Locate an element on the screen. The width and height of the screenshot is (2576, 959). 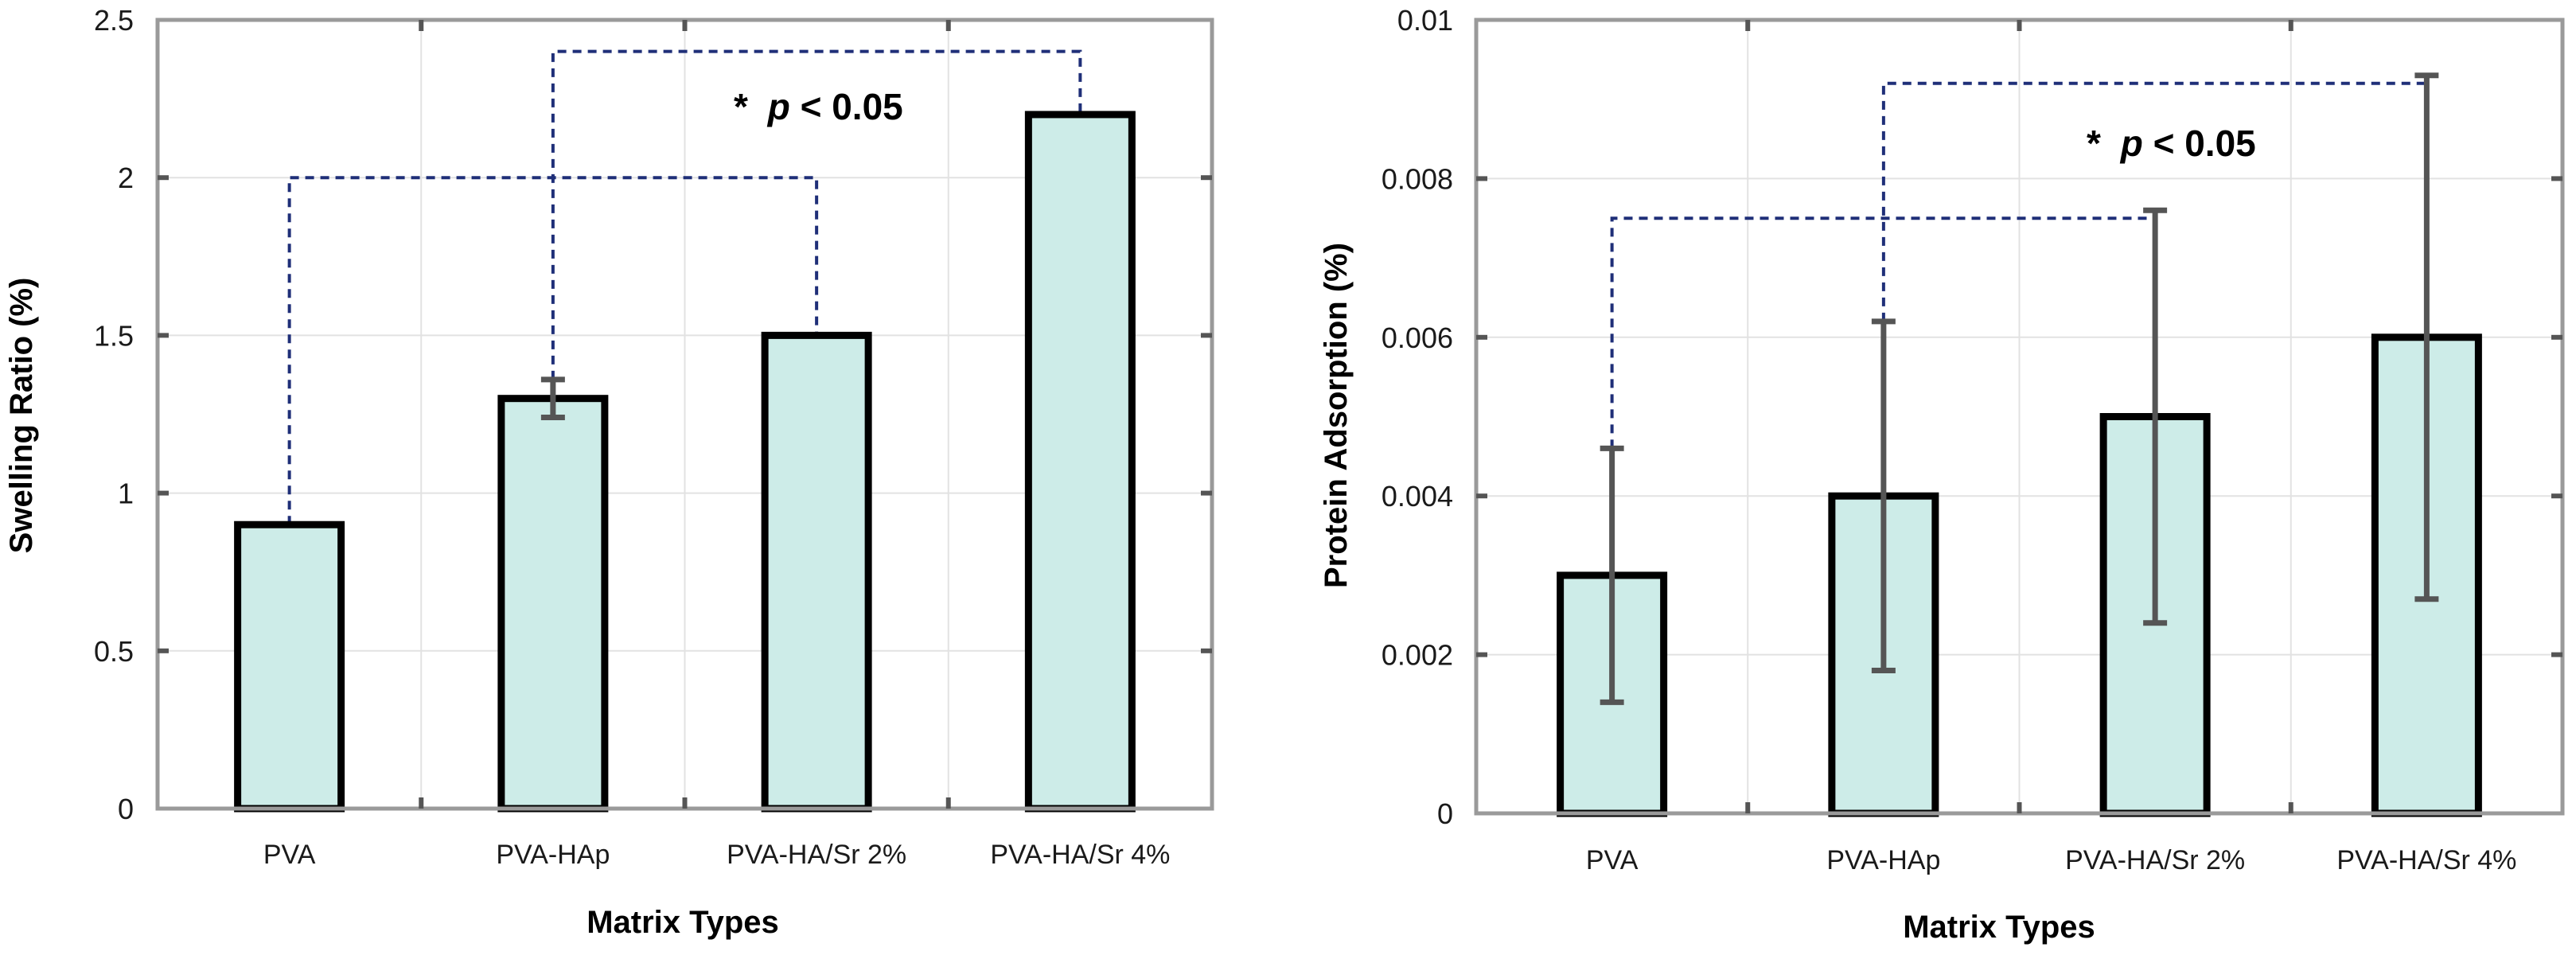
bar-pva-ha-sr-2- is located at coordinates (816, 572).